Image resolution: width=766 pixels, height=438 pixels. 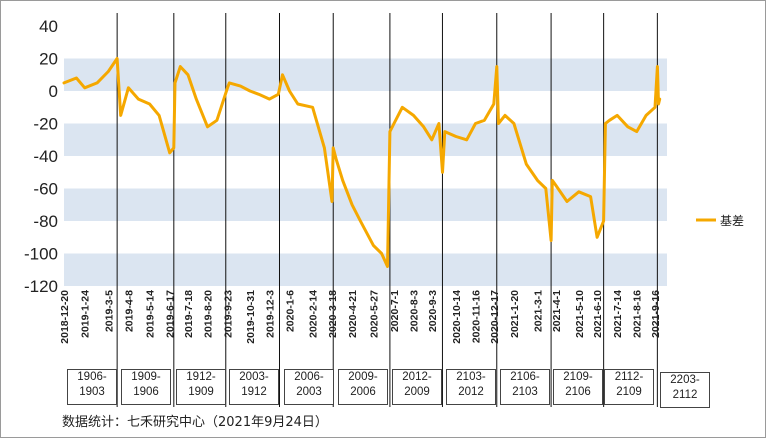 I want to click on x-tick-label: 2019-4-8, so click(x=129, y=311).